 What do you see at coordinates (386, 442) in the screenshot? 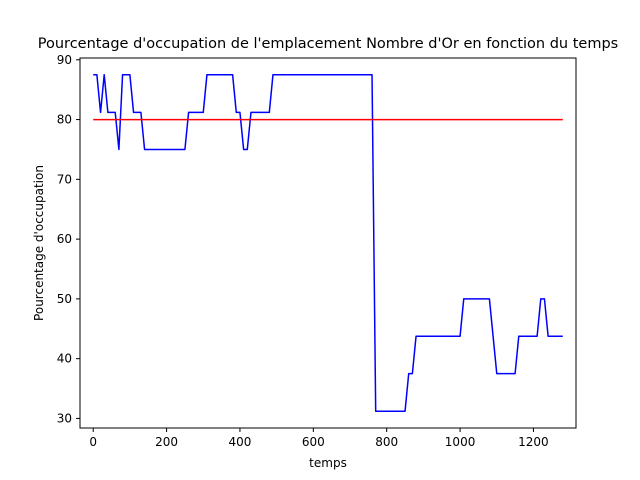
I see `x-tick-label: 800` at bounding box center [386, 442].